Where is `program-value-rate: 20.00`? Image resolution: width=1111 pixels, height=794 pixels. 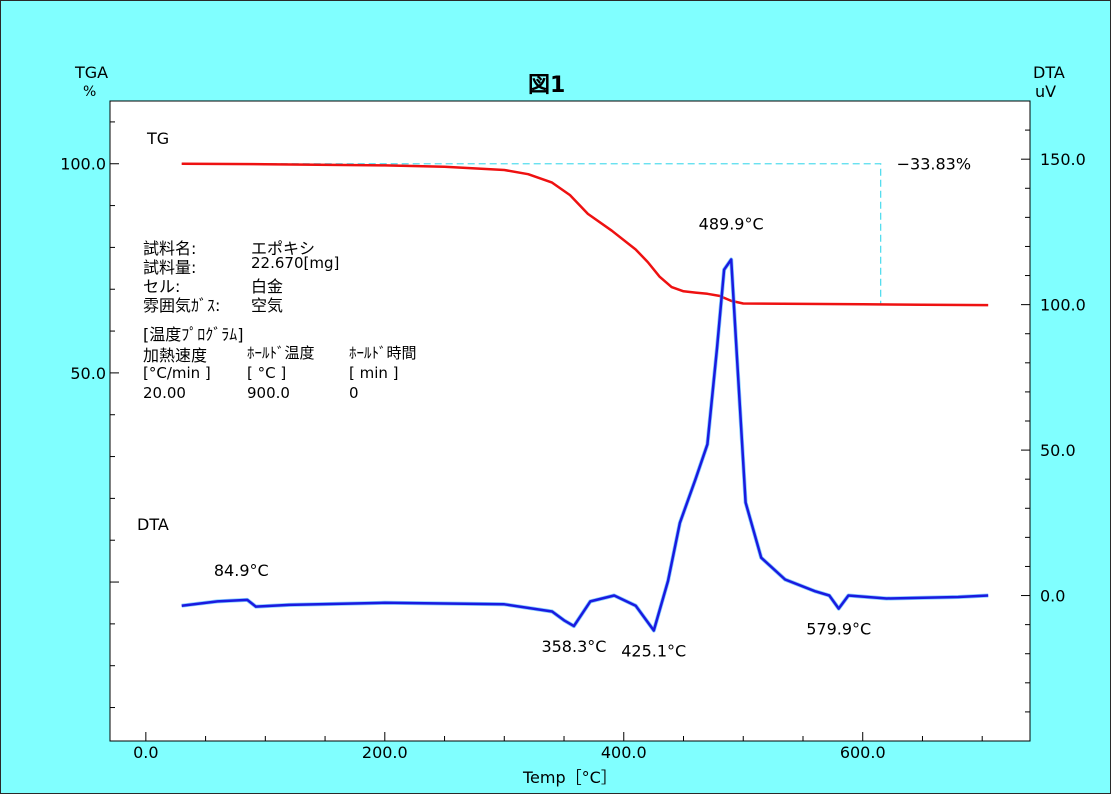
program-value-rate: 20.00 is located at coordinates (164, 393).